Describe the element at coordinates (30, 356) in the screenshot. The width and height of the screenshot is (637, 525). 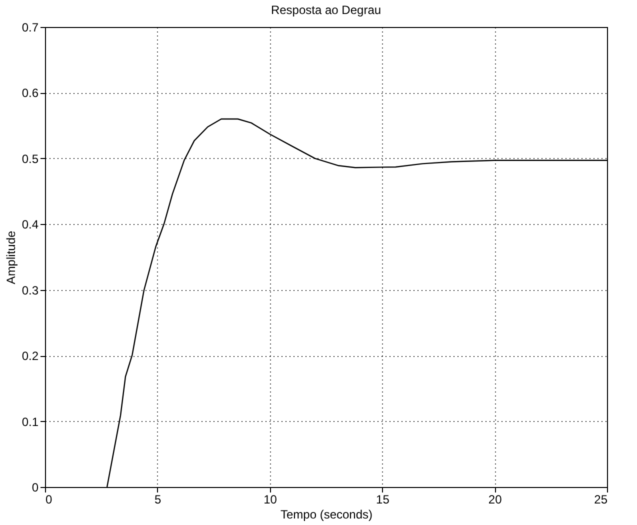
I see `y-tick-label: 0.2` at that location.